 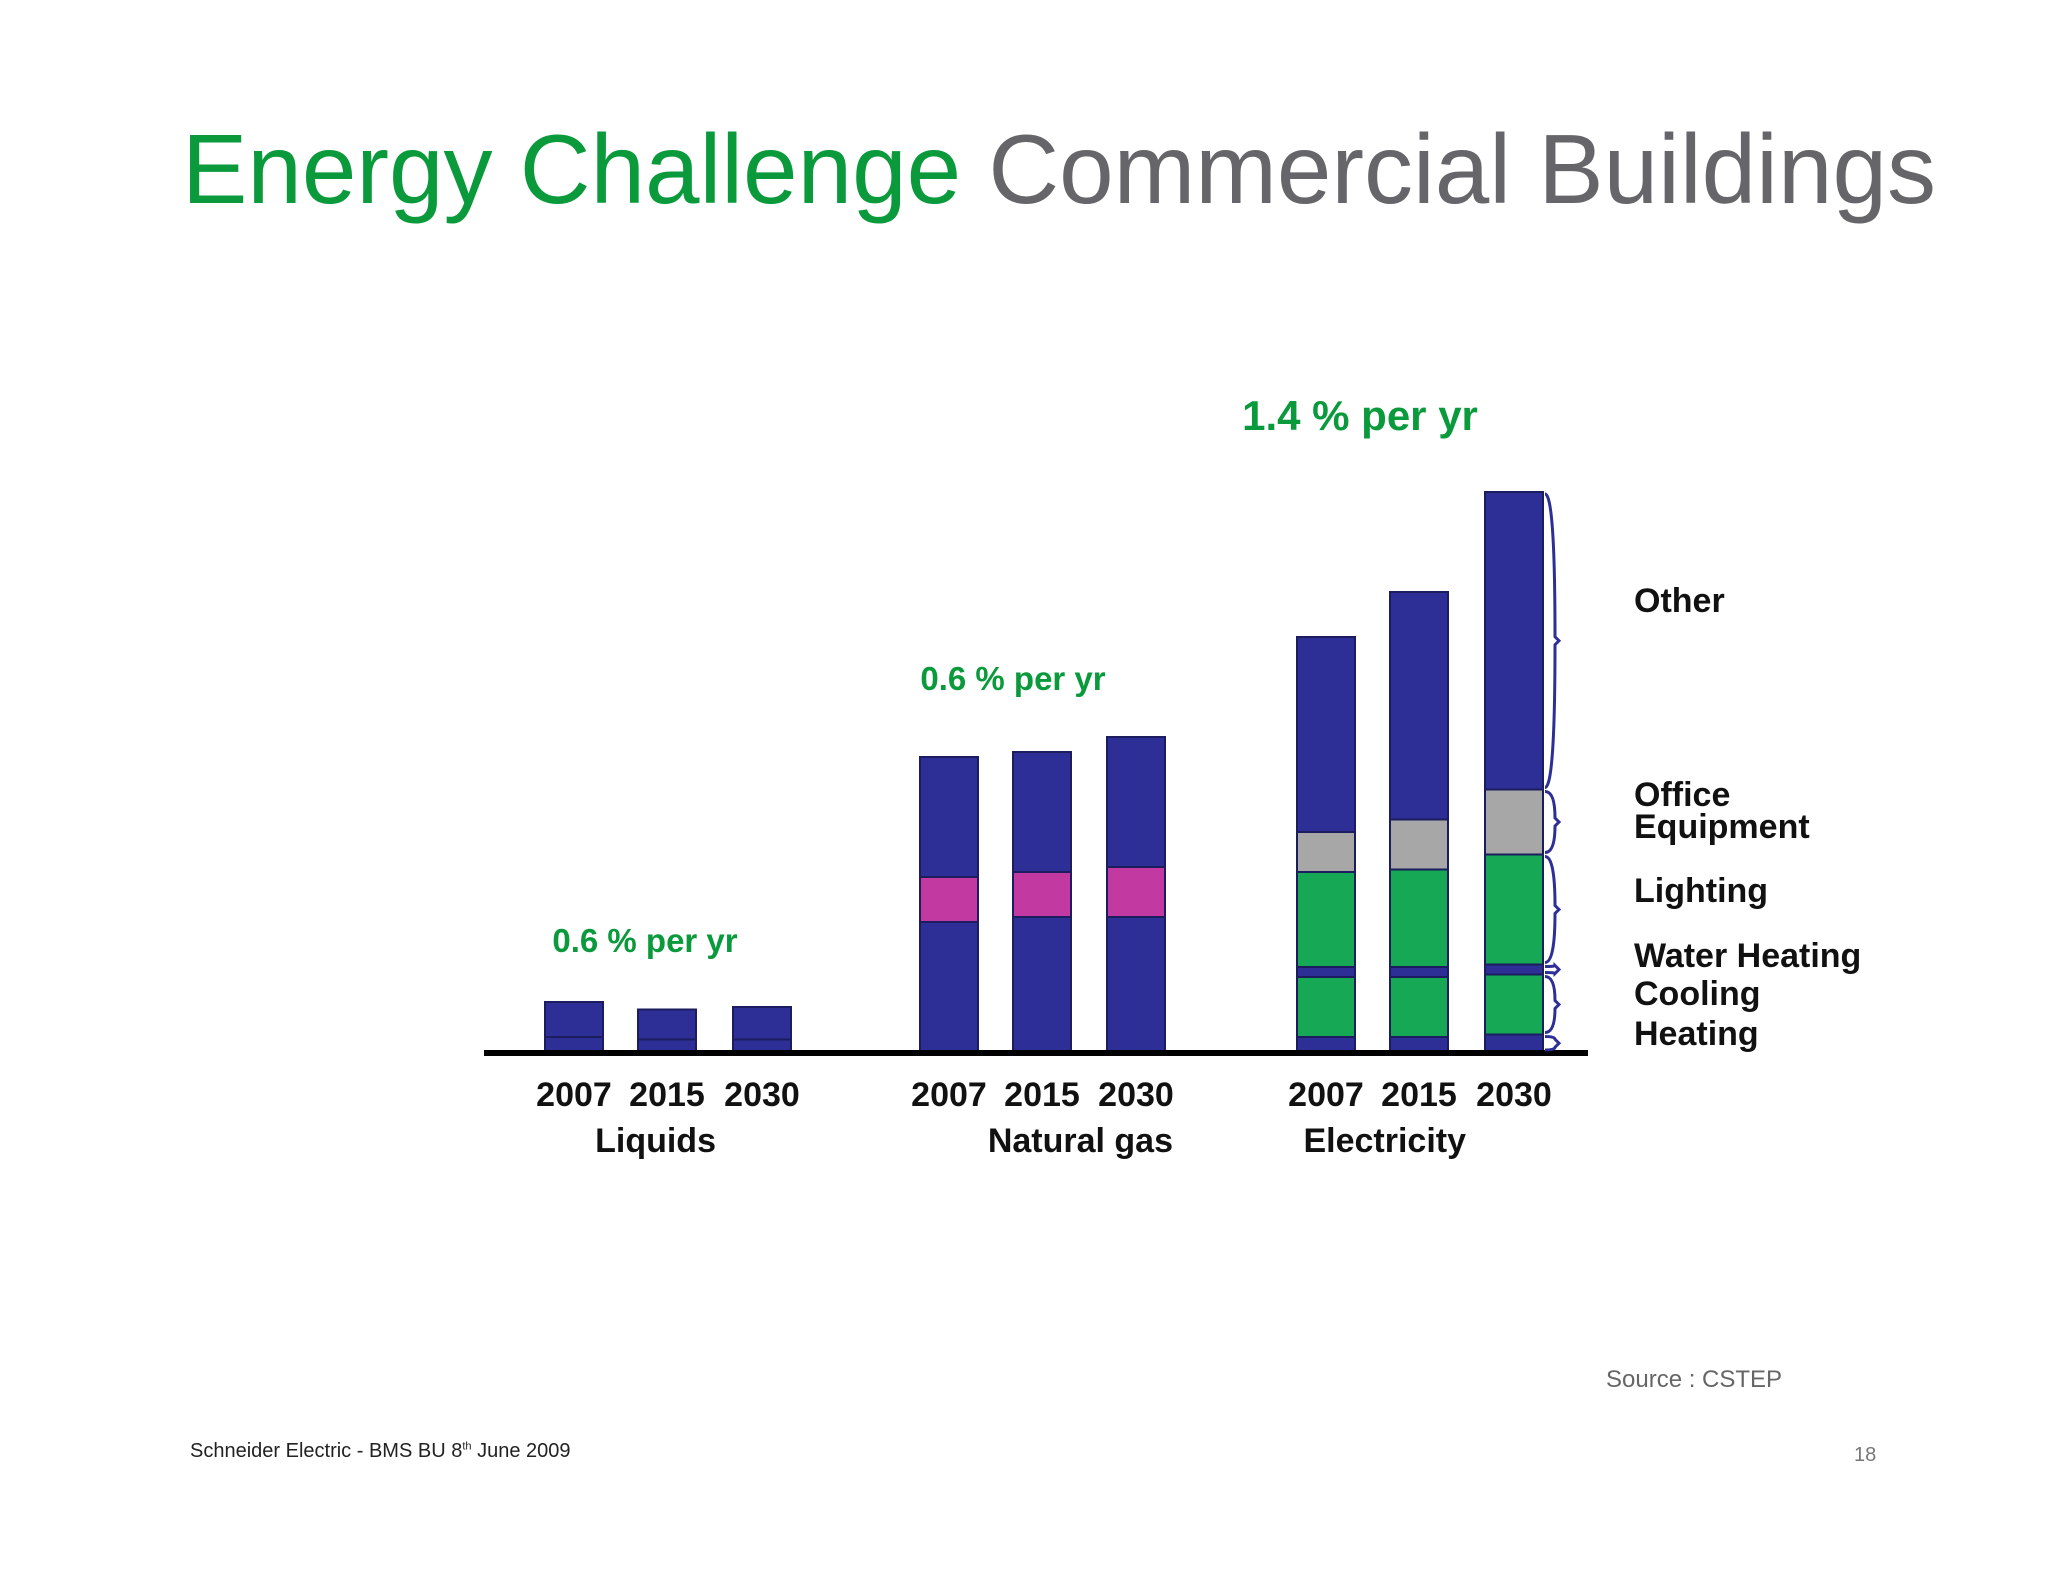 I want to click on legend-other: Other, so click(x=1679, y=601).